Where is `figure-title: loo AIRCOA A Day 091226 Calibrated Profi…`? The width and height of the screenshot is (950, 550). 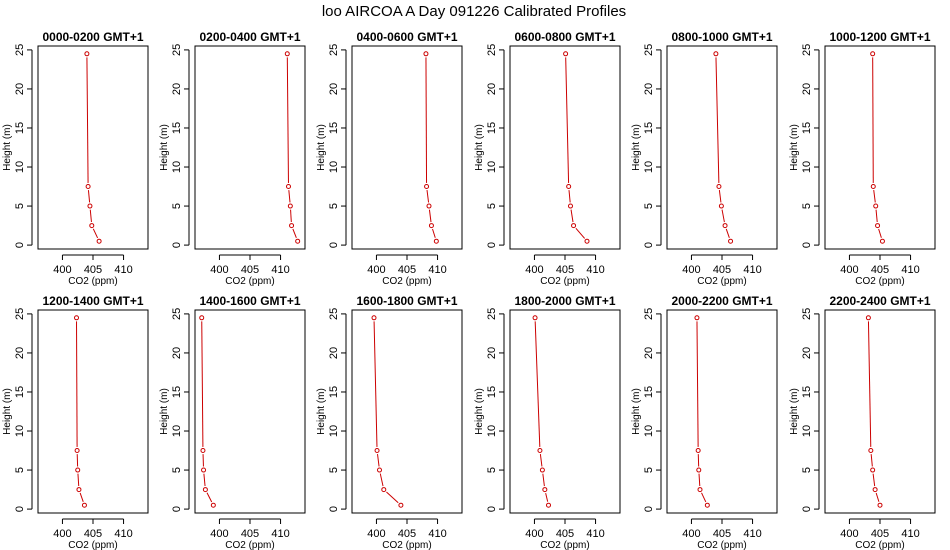
figure-title: loo AIRCOA A Day 091226 Calibrated Profi… is located at coordinates (474, 11).